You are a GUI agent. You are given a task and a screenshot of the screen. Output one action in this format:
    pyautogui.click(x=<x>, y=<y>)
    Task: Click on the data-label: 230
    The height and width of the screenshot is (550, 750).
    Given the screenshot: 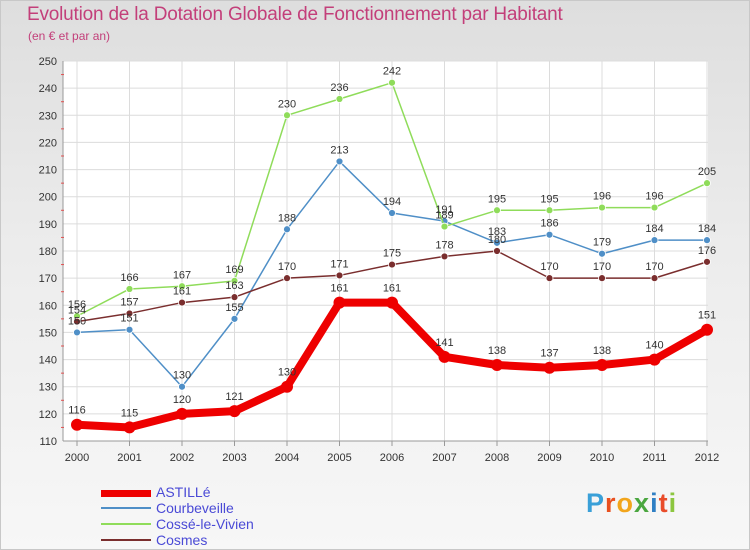 What is the action you would take?
    pyautogui.click(x=287, y=104)
    